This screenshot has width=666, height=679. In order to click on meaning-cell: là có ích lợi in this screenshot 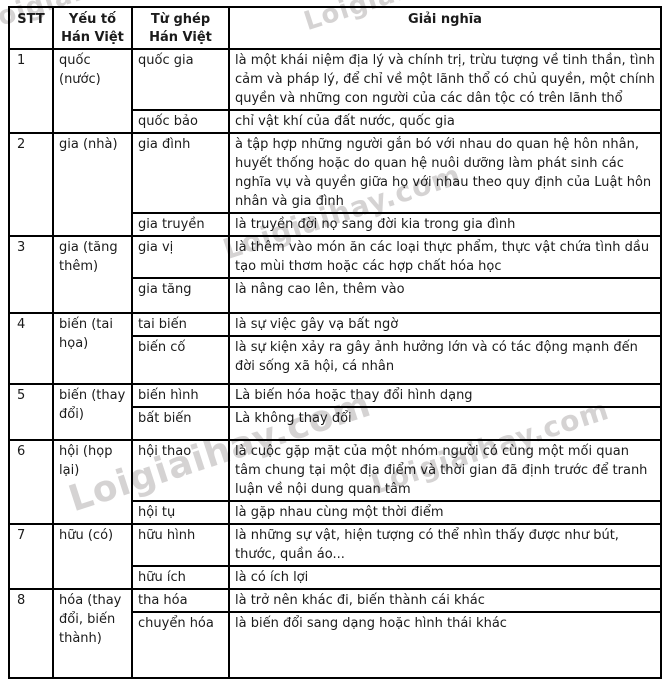, I will do `click(445, 577)`.